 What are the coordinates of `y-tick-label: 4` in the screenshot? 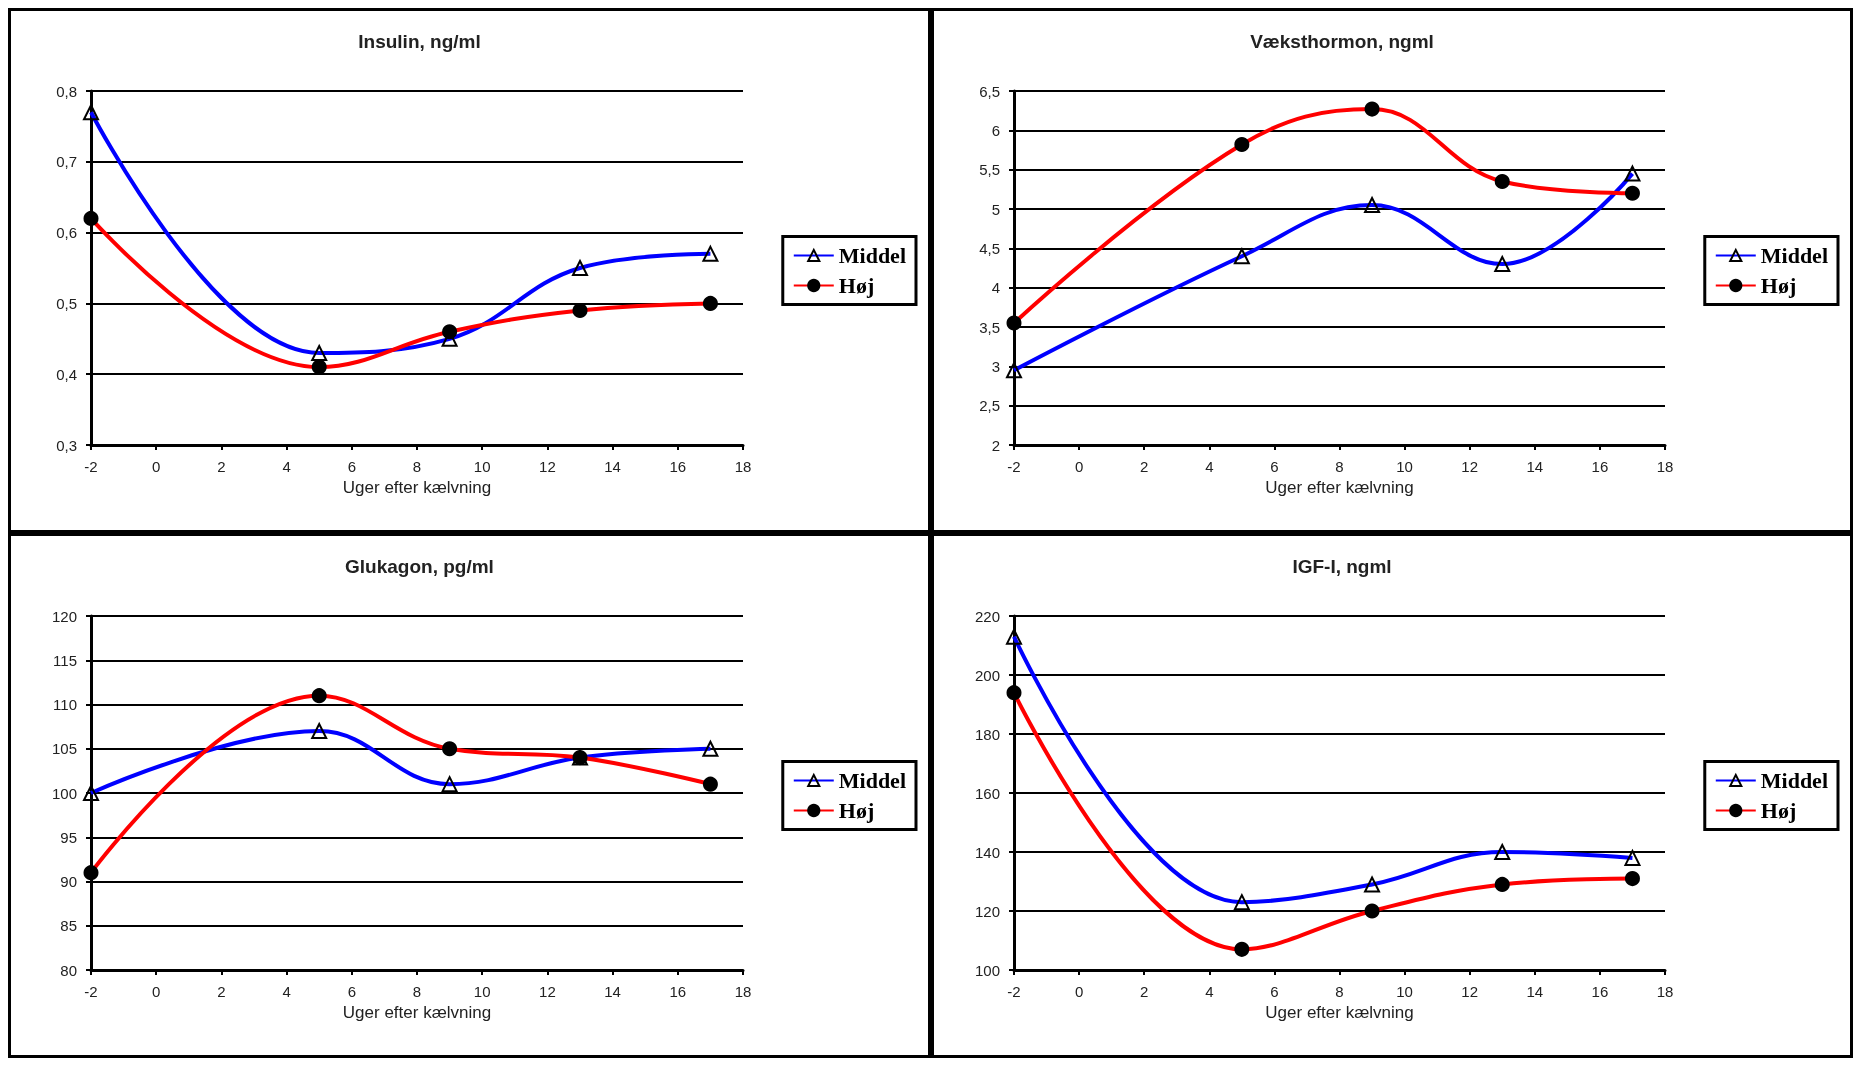 It's located at (995, 288).